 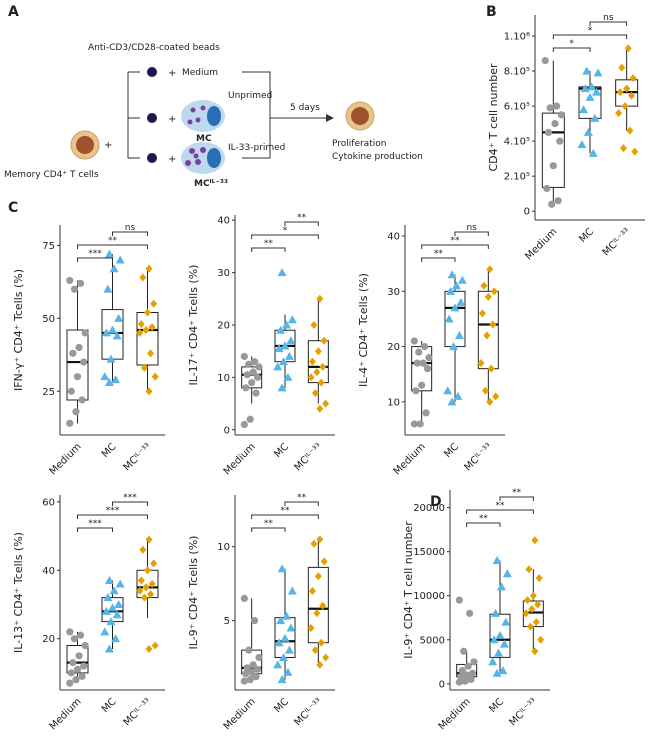 I want to click on y-tick-label: 1.10⁶, so click(x=517, y=37).